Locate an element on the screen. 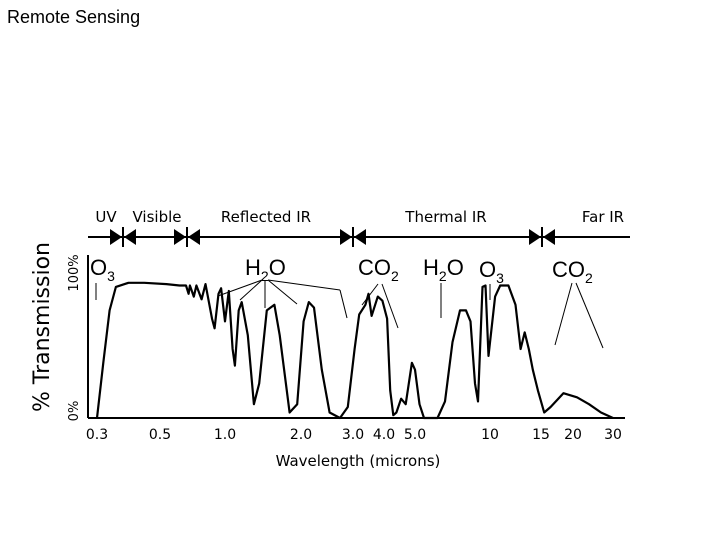 This screenshot has height=540, width=720. region-label: Far IR is located at coordinates (603, 217).